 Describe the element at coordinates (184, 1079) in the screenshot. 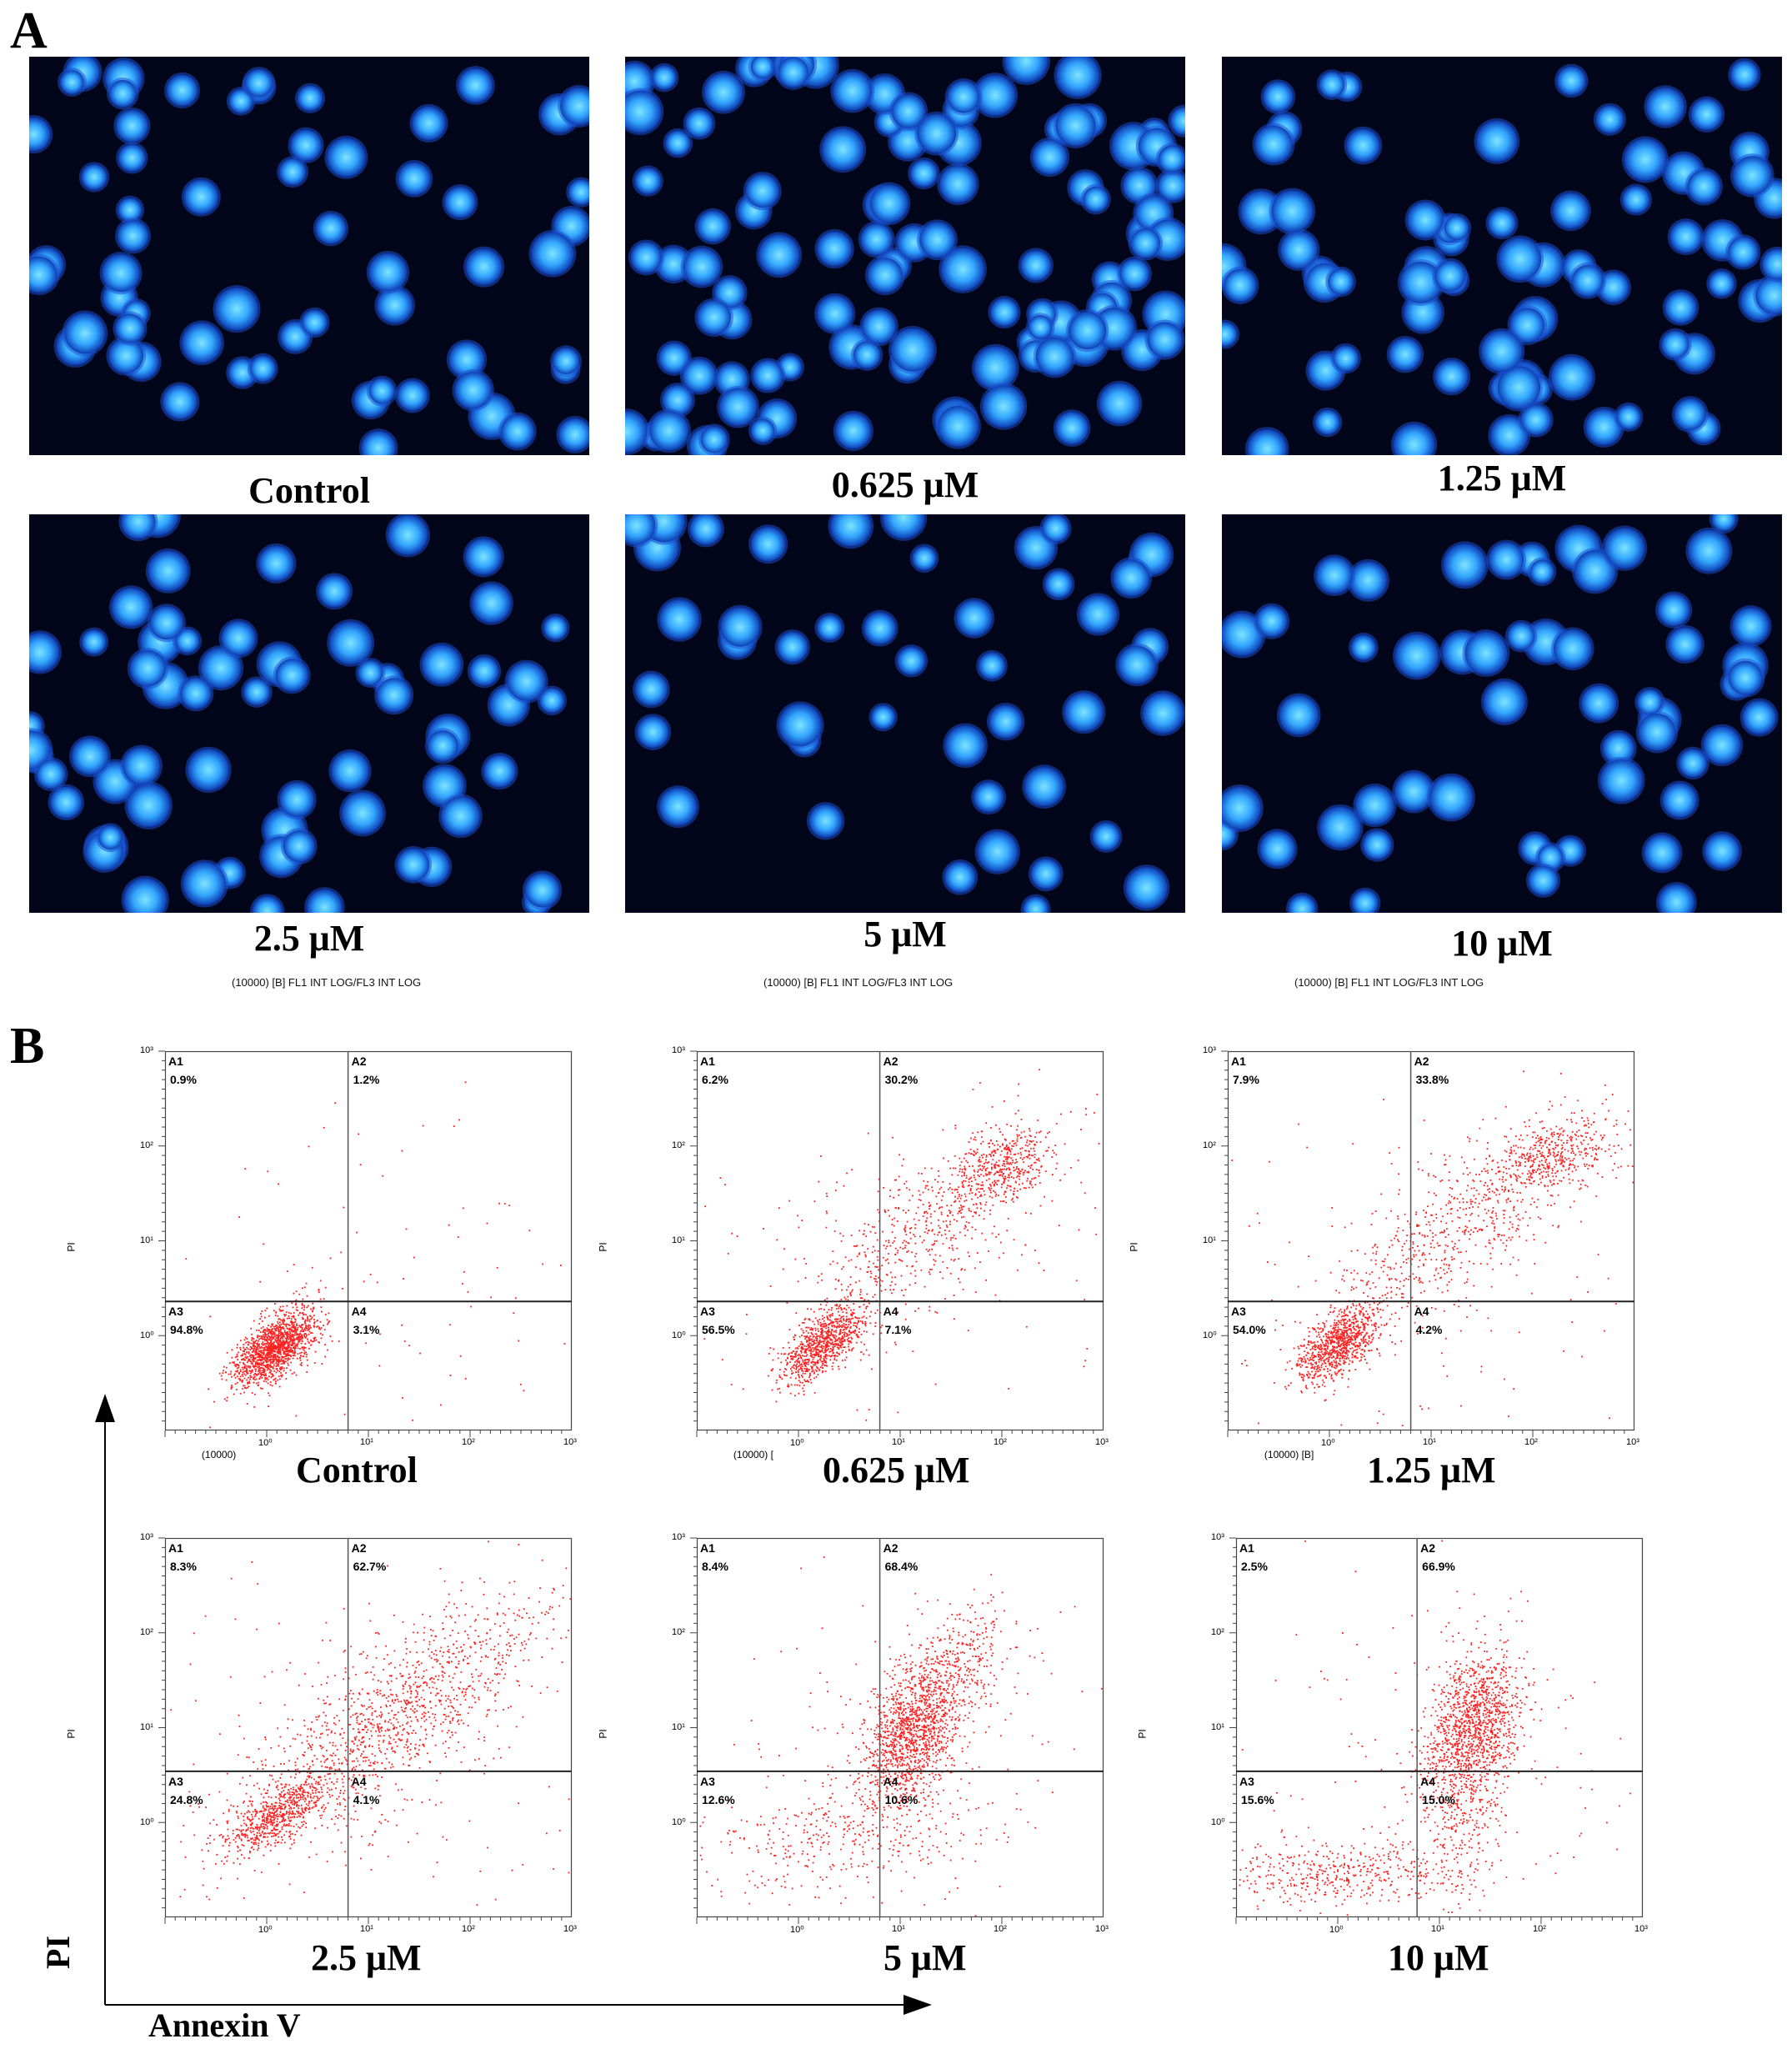

I see `quadrant-percent-a1: 0.9%` at that location.